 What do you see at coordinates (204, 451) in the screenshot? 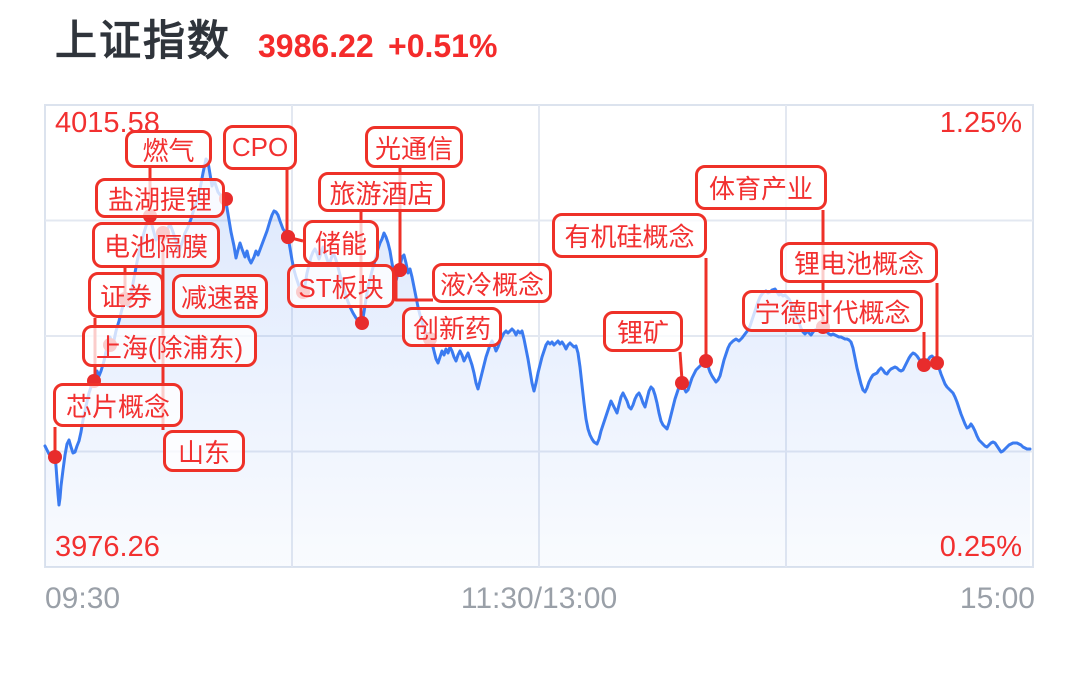
I see `annotation-label: 山东` at bounding box center [204, 451].